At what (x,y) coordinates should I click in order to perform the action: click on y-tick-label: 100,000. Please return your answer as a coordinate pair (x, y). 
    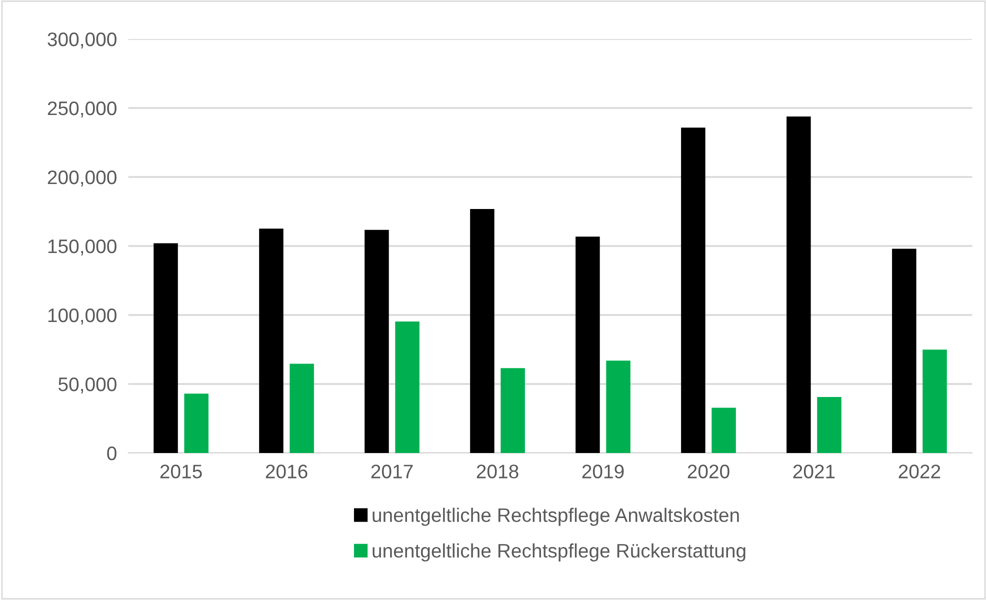
    Looking at the image, I should click on (82, 316).